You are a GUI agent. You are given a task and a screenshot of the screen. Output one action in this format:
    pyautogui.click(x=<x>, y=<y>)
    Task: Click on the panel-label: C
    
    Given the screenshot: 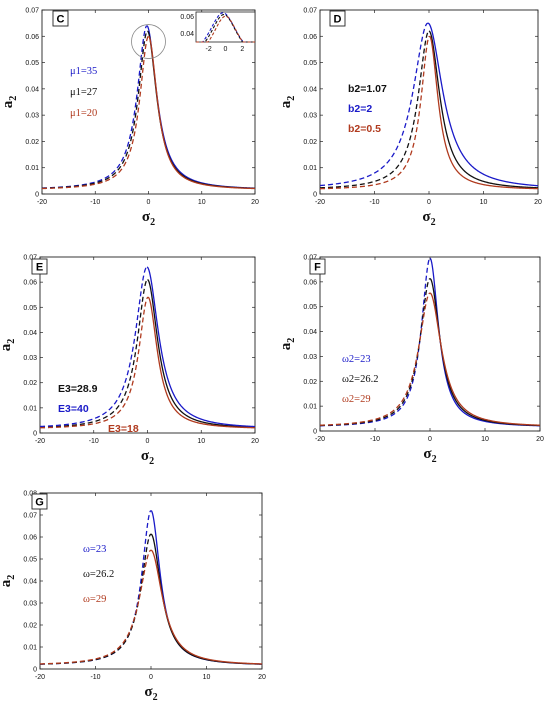 What is the action you would take?
    pyautogui.click(x=60, y=18)
    